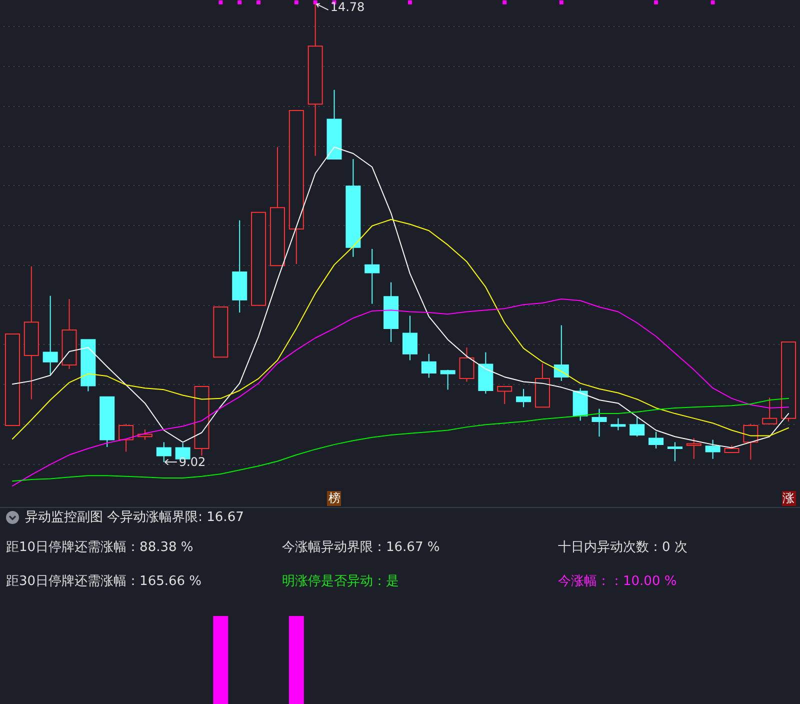 The width and height of the screenshot is (800, 704). I want to click on annotation: 9.02, so click(192, 462).